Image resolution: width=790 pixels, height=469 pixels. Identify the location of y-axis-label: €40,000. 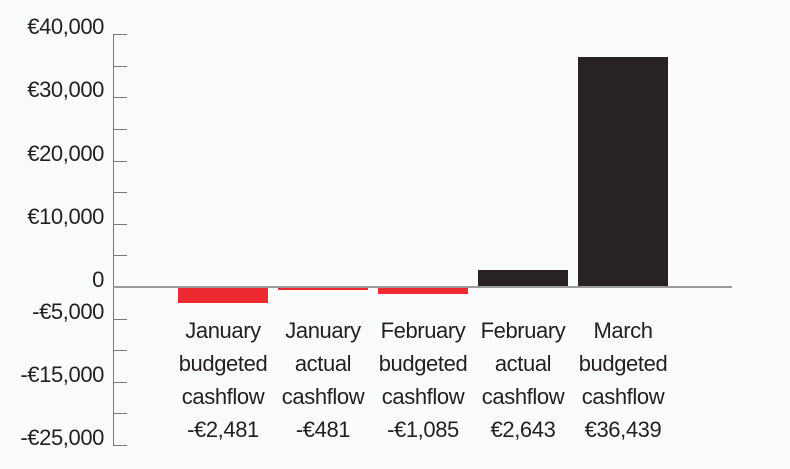
(65, 26).